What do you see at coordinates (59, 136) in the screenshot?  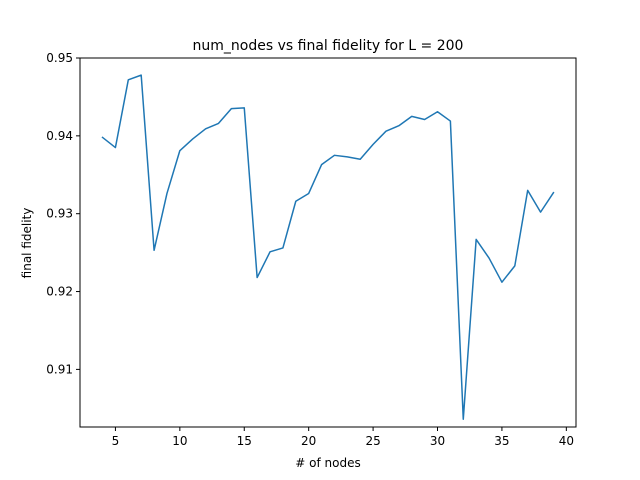 I see `y-tick-label: 0.94` at bounding box center [59, 136].